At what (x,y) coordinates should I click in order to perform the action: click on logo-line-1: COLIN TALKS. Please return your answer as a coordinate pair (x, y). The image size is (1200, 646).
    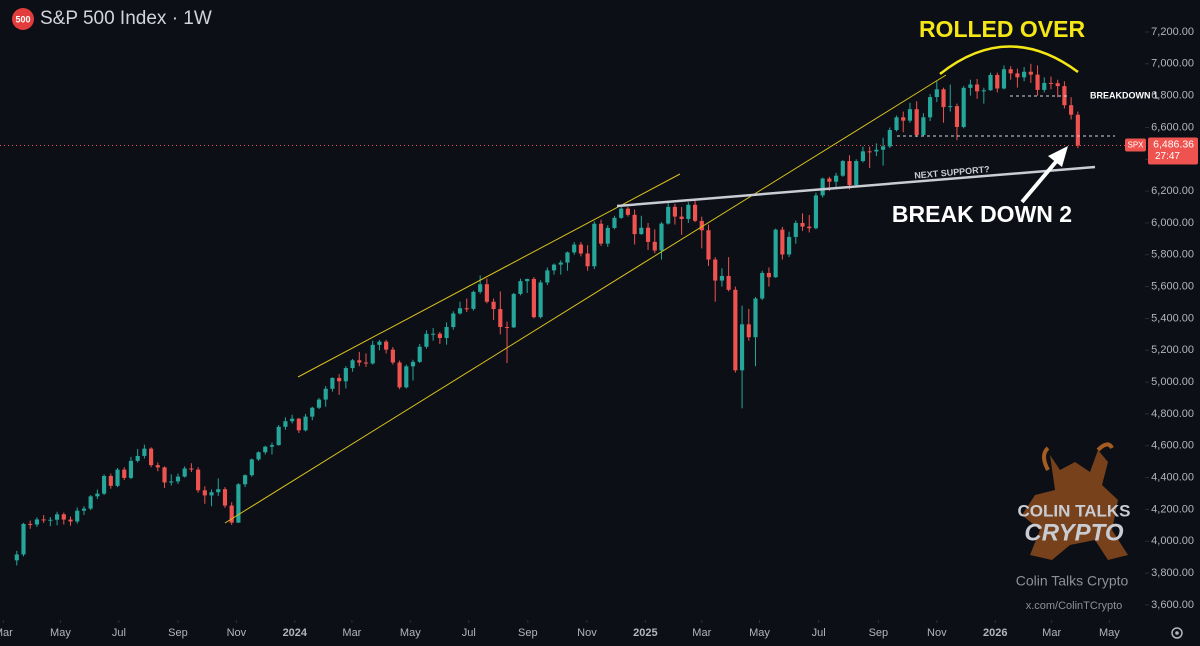
    Looking at the image, I should click on (1073, 510).